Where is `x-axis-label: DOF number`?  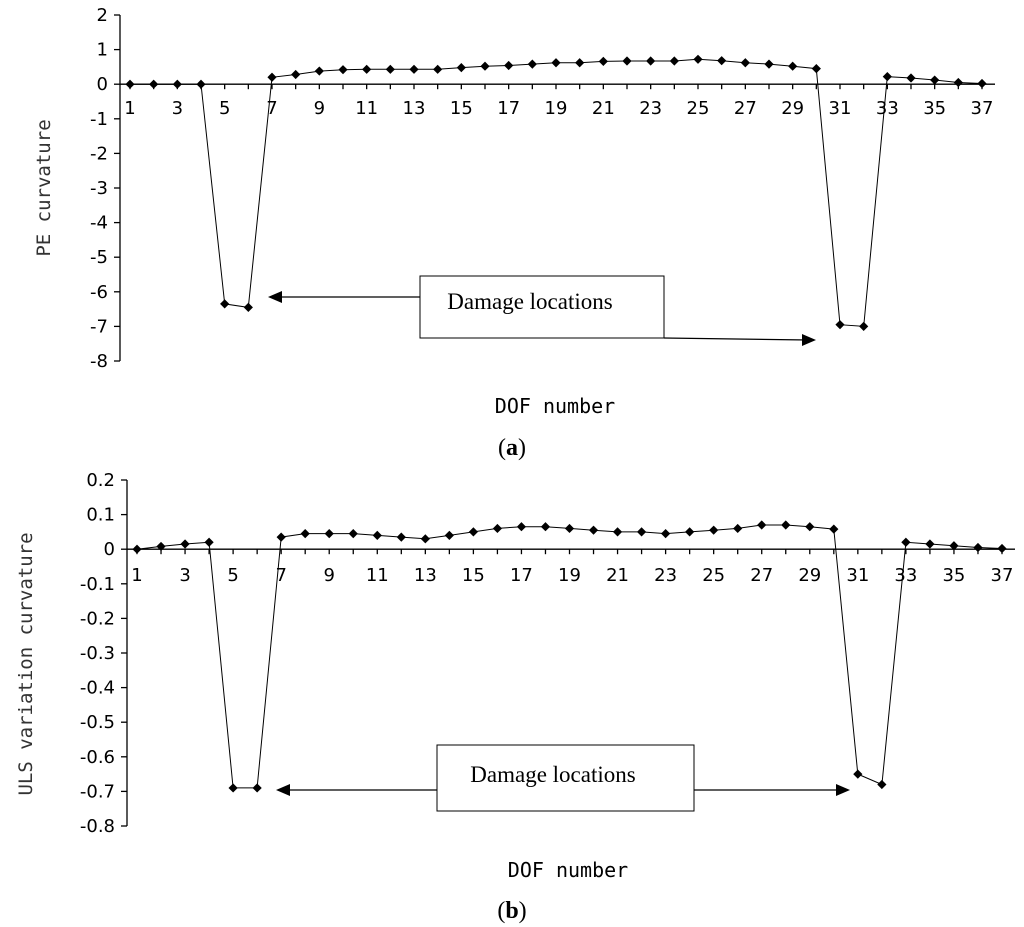
x-axis-label: DOF number is located at coordinates (568, 870).